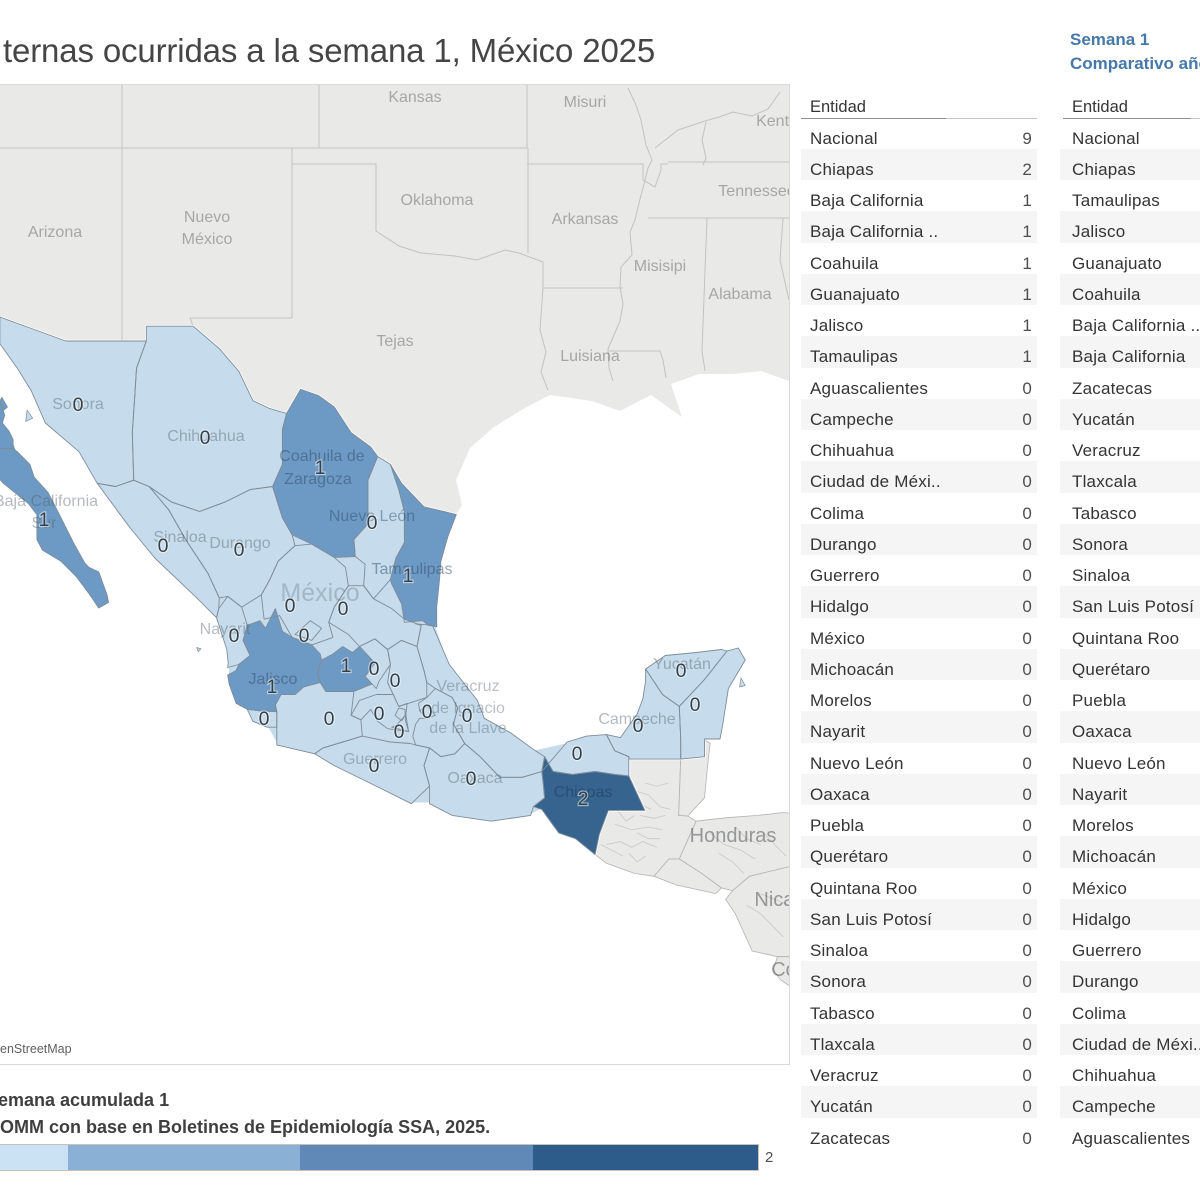 The height and width of the screenshot is (1200, 1200). Describe the element at coordinates (590, 356) in the screenshot. I see `svg-text: Luisiana` at that location.